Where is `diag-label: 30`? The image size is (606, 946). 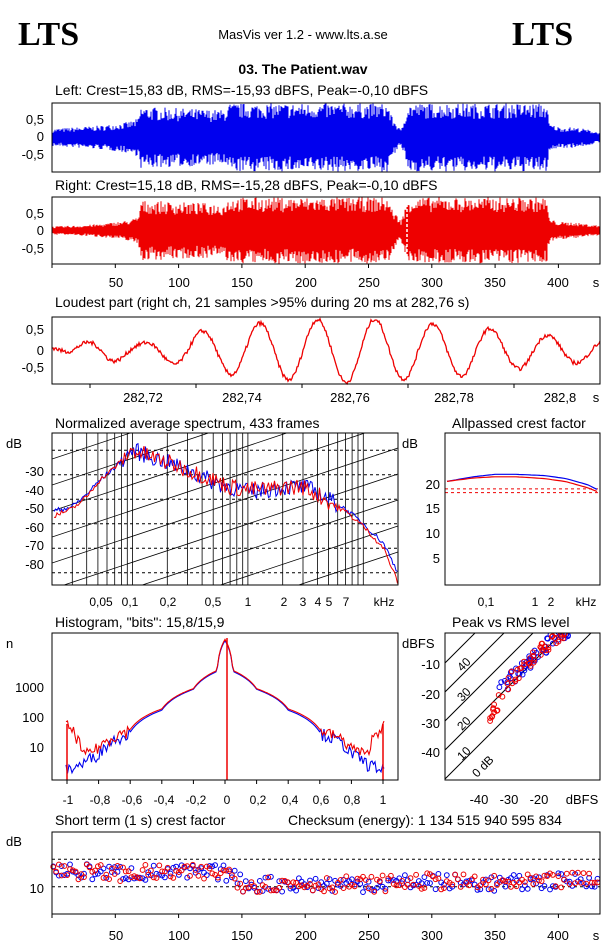 diag-label: 30 is located at coordinates (464, 695).